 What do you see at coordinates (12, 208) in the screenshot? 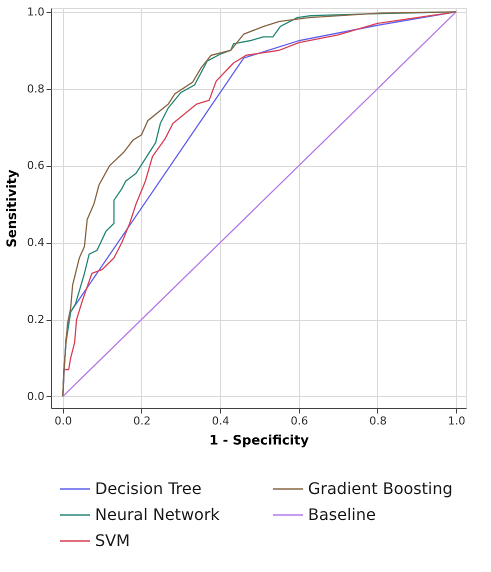
I see `y-axis-title: Sensitivity` at bounding box center [12, 208].